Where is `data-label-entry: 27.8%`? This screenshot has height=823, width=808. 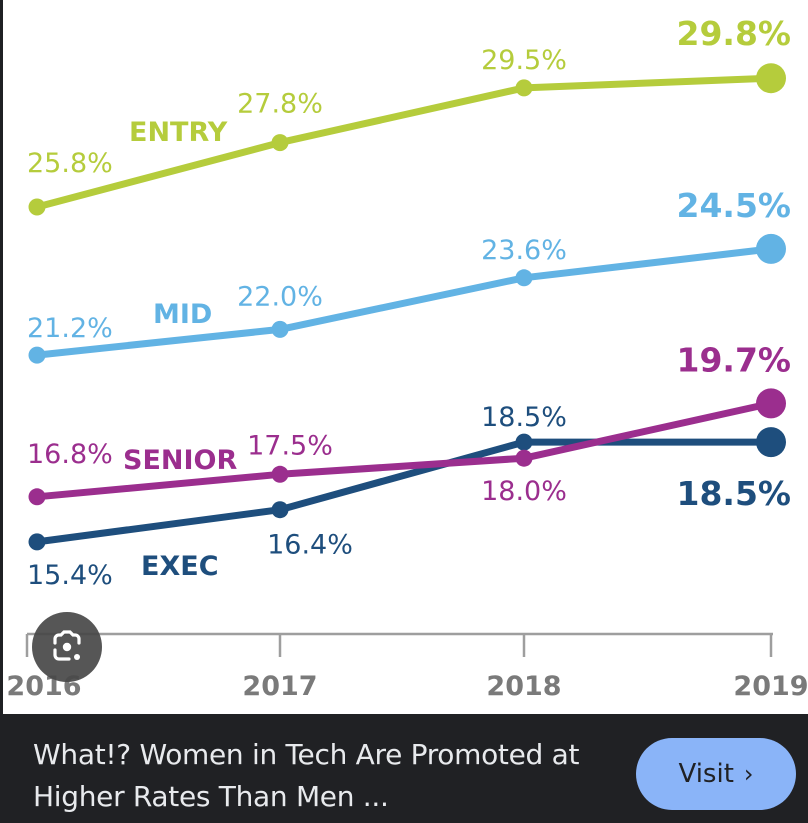
data-label-entry: 27.8% is located at coordinates (280, 104).